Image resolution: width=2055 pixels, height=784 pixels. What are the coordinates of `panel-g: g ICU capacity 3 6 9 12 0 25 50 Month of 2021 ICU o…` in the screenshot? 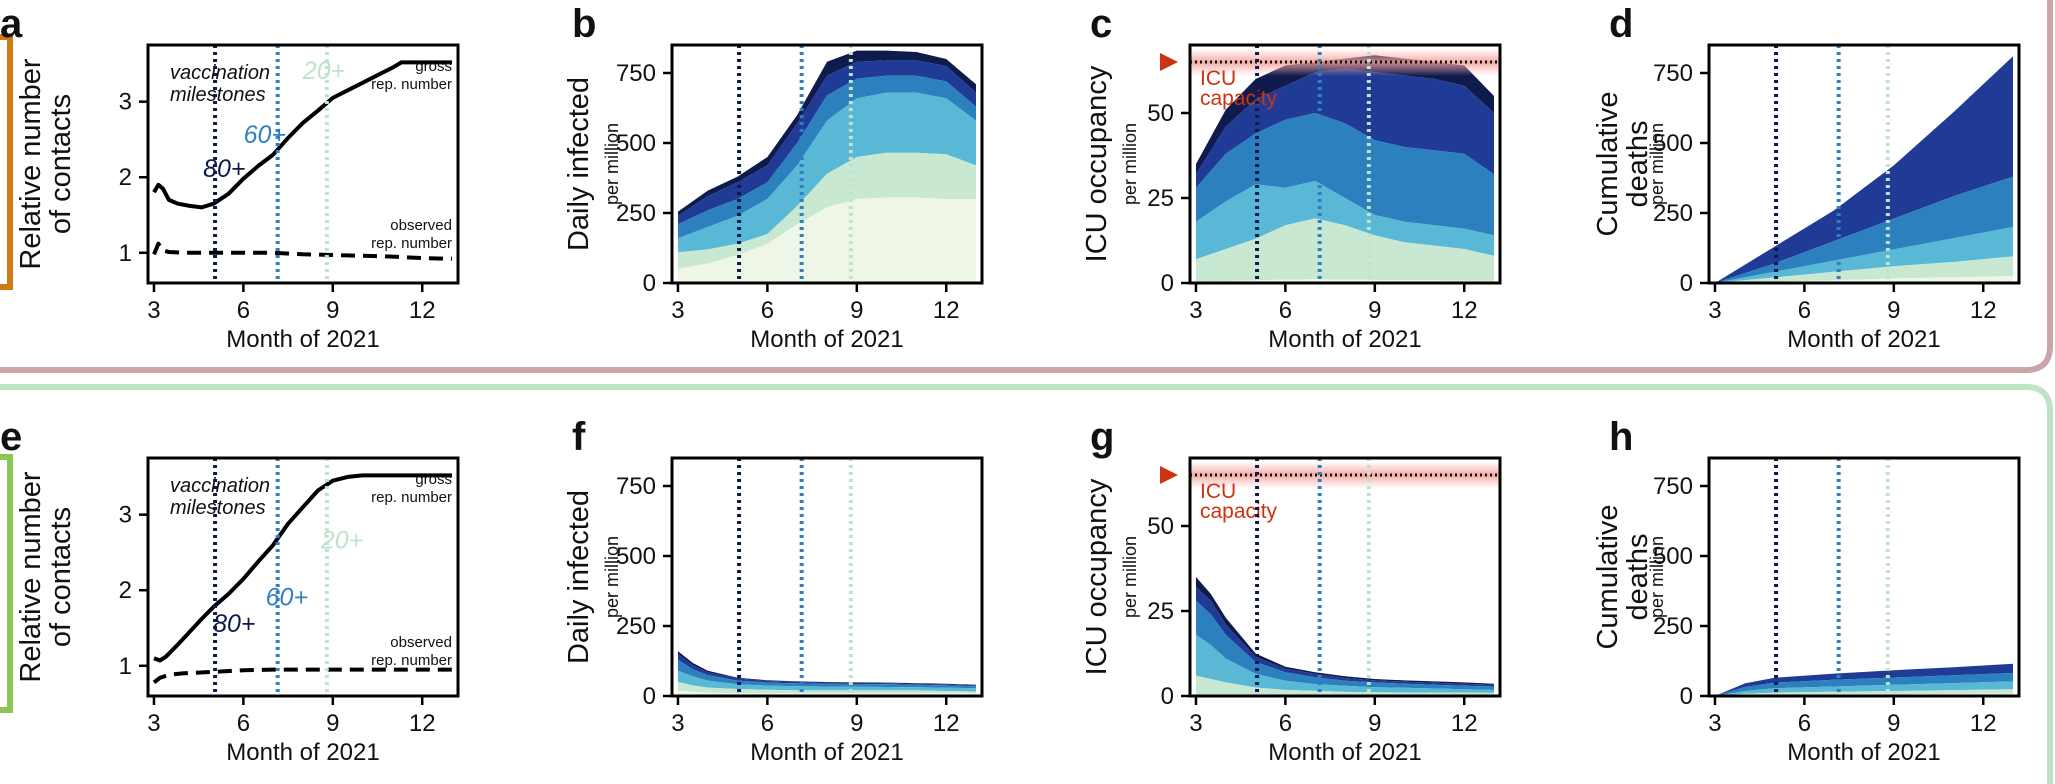 It's located at (1291, 590).